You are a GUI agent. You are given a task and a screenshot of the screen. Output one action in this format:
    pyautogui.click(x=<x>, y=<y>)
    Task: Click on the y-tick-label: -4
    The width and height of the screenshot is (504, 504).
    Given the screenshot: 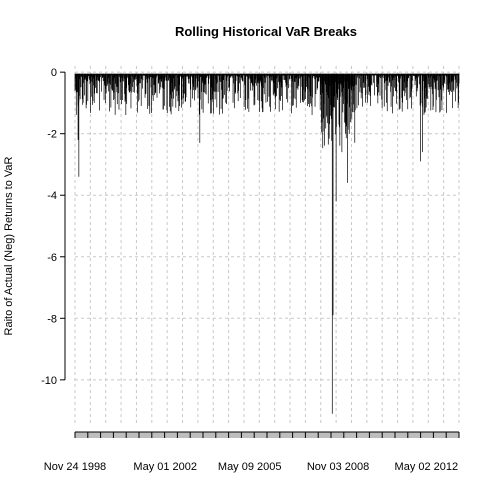 What is the action you would take?
    pyautogui.click(x=52, y=196)
    